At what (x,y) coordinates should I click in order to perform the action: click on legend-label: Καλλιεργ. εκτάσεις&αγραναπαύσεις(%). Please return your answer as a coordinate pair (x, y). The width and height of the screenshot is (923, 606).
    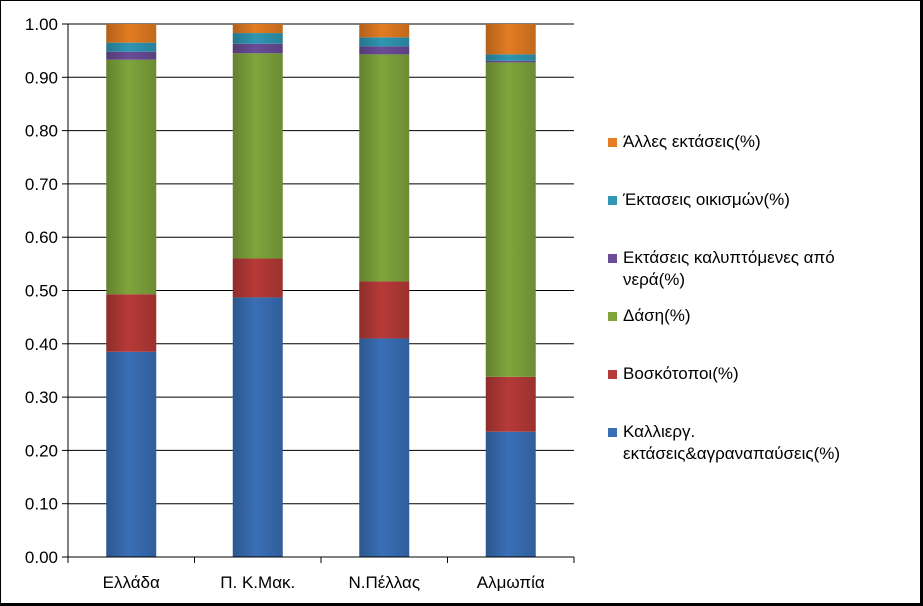
    Looking at the image, I should click on (731, 442).